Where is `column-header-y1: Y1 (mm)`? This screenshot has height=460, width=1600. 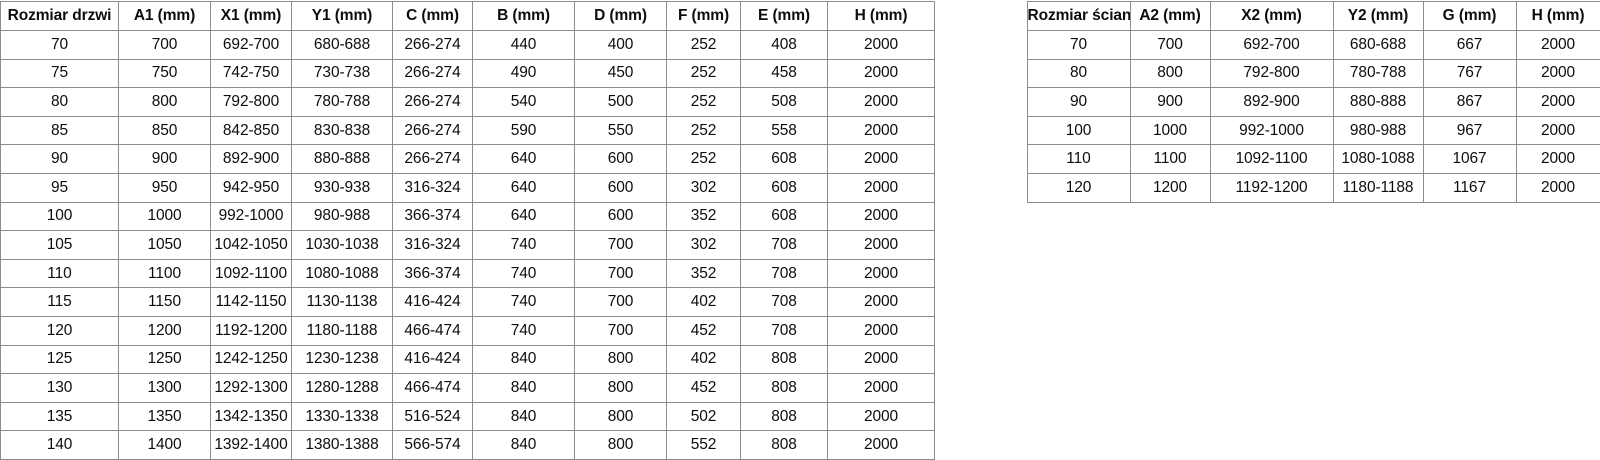 column-header-y1: Y1 (mm) is located at coordinates (342, 16).